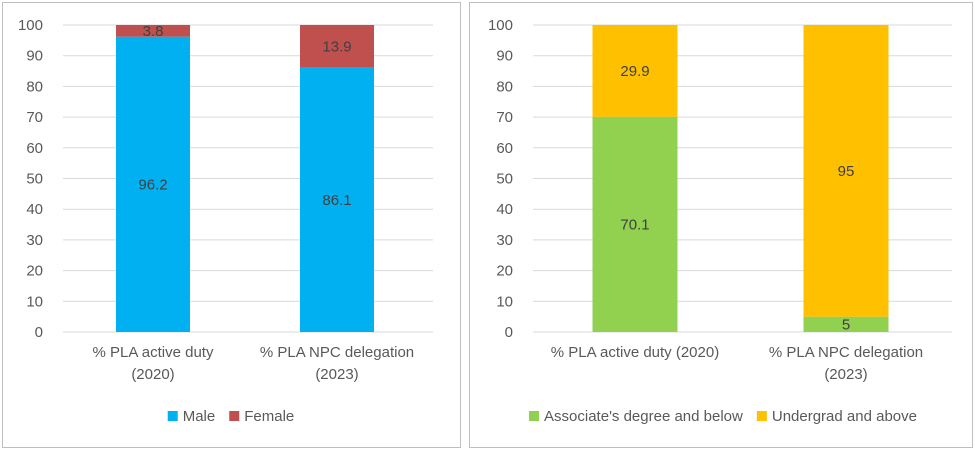  What do you see at coordinates (269, 416) in the screenshot?
I see `legend-label: Female` at bounding box center [269, 416].